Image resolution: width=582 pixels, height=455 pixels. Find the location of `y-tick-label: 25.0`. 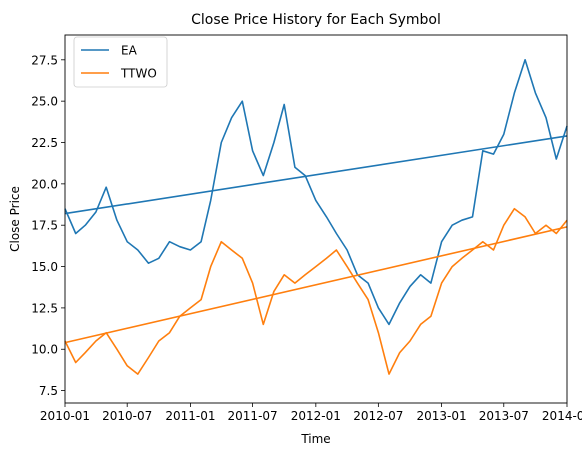

y-tick-label: 25.0 is located at coordinates (44, 102).